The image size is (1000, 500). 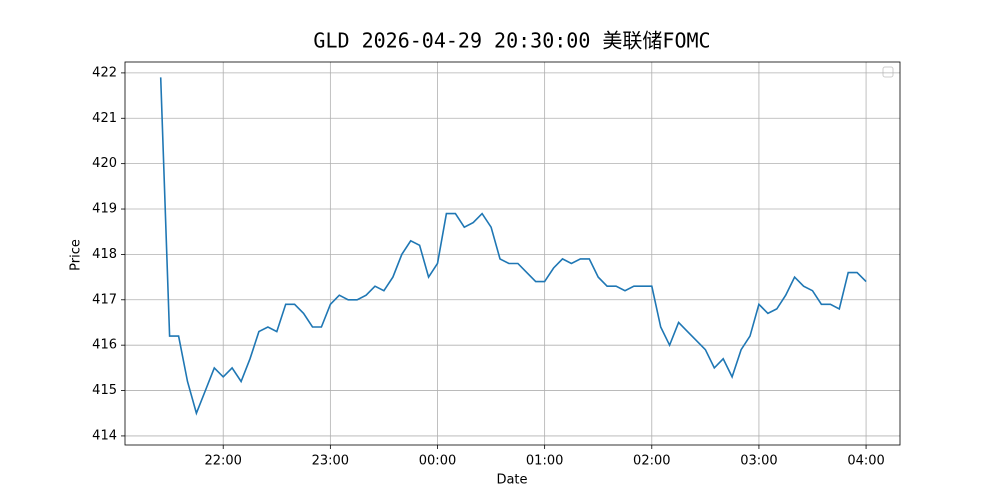 I want to click on y-axis-label: Price, so click(x=76, y=255).